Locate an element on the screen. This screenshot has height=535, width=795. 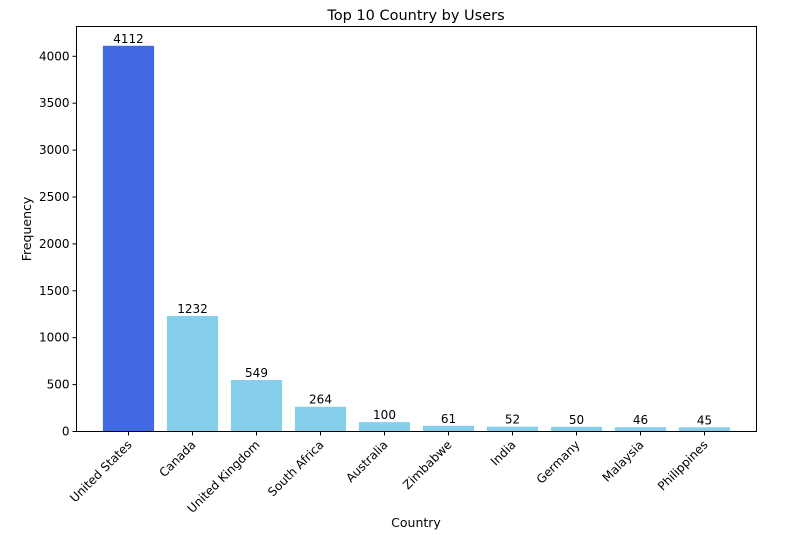
bar-australia is located at coordinates (384, 427).